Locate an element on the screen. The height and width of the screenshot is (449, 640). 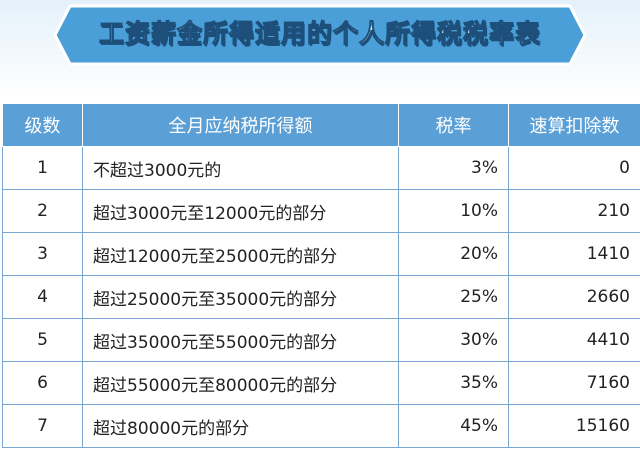
column-header: 级数 is located at coordinates (42, 125).